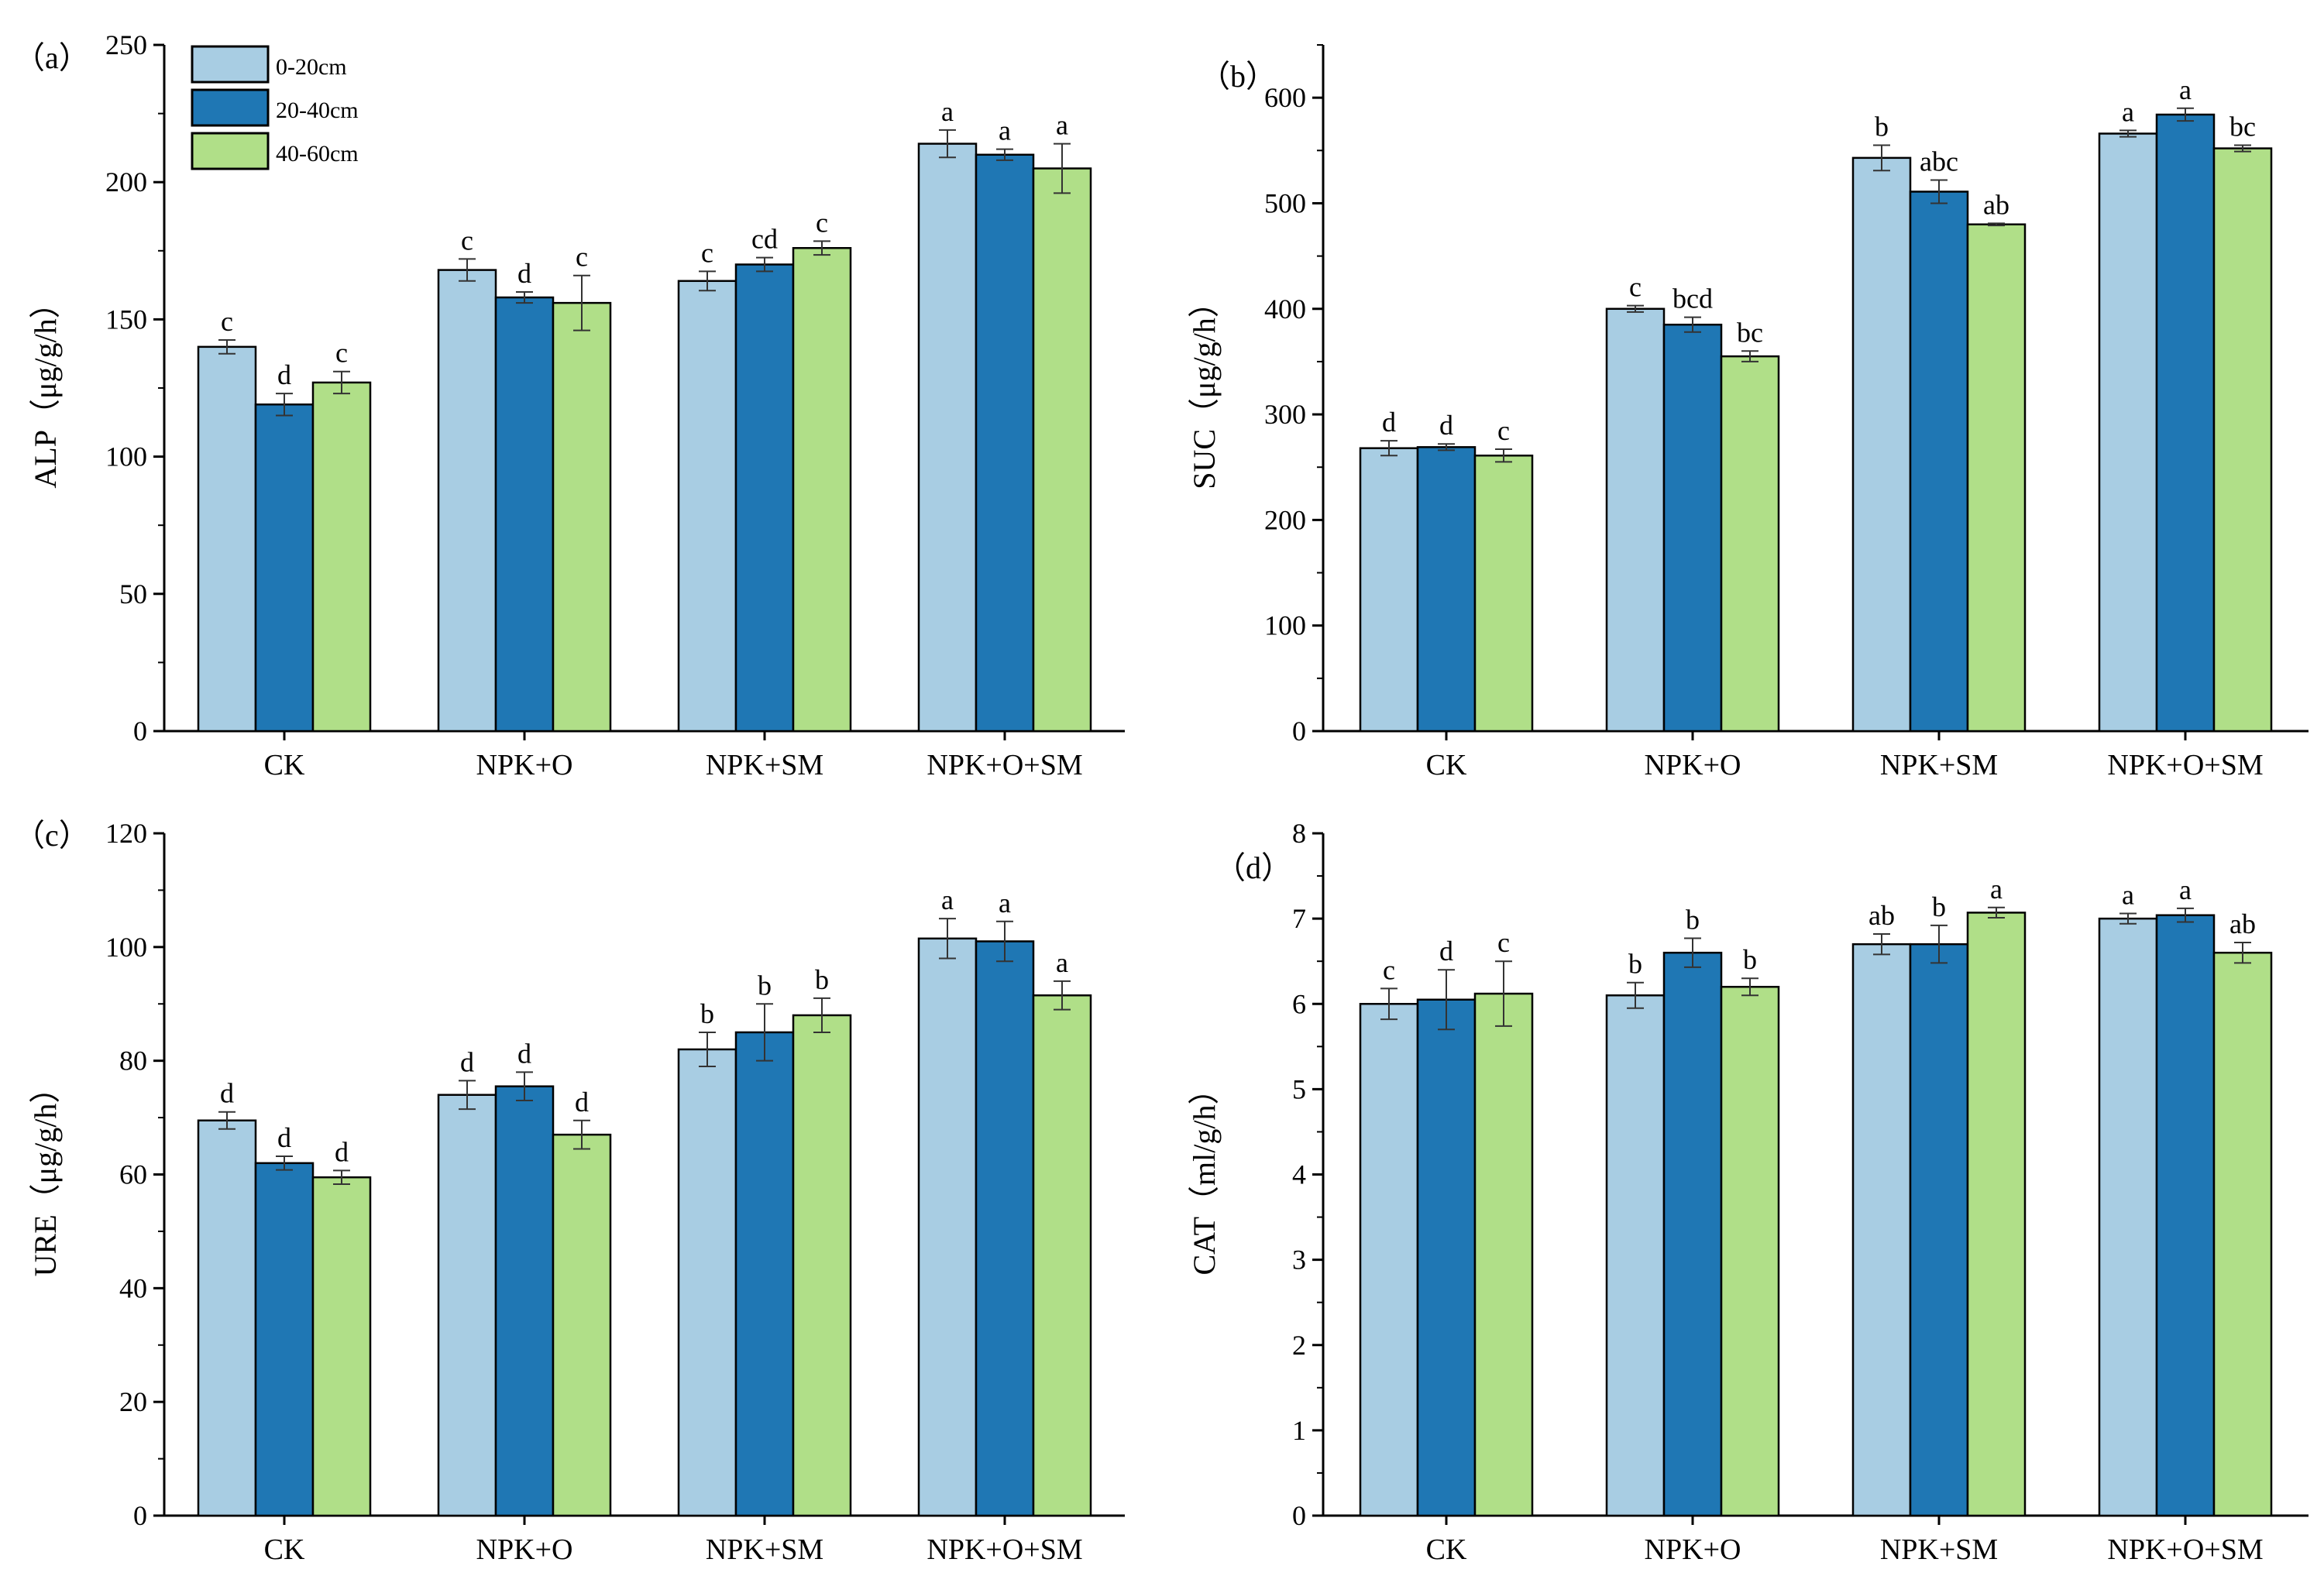  I want to click on panel-label: （a）, so click(52, 57).